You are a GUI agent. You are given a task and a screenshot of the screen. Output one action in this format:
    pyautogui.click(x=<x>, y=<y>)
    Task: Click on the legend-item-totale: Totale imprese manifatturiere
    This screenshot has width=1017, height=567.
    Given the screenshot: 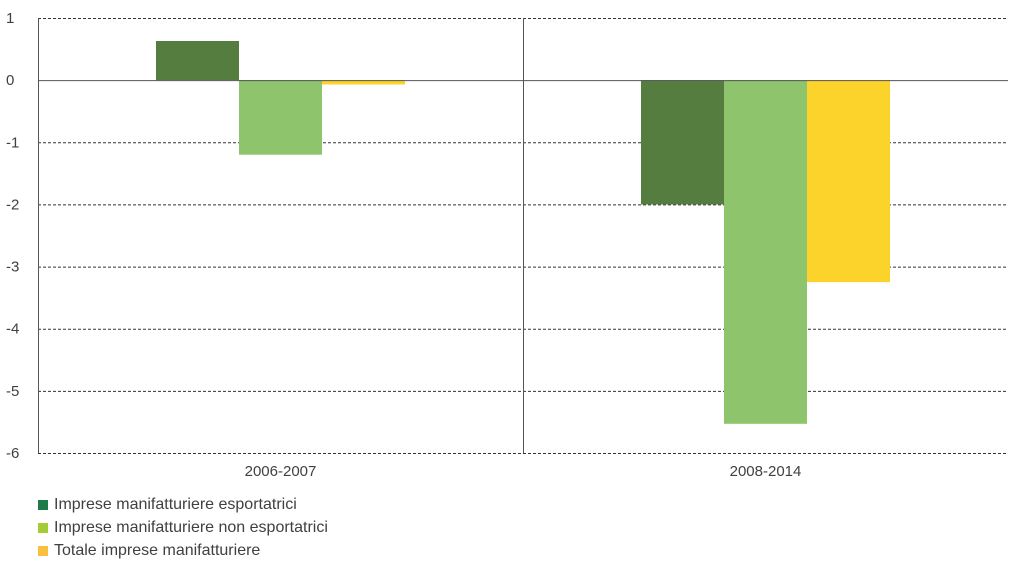 What is the action you would take?
    pyautogui.click(x=183, y=550)
    